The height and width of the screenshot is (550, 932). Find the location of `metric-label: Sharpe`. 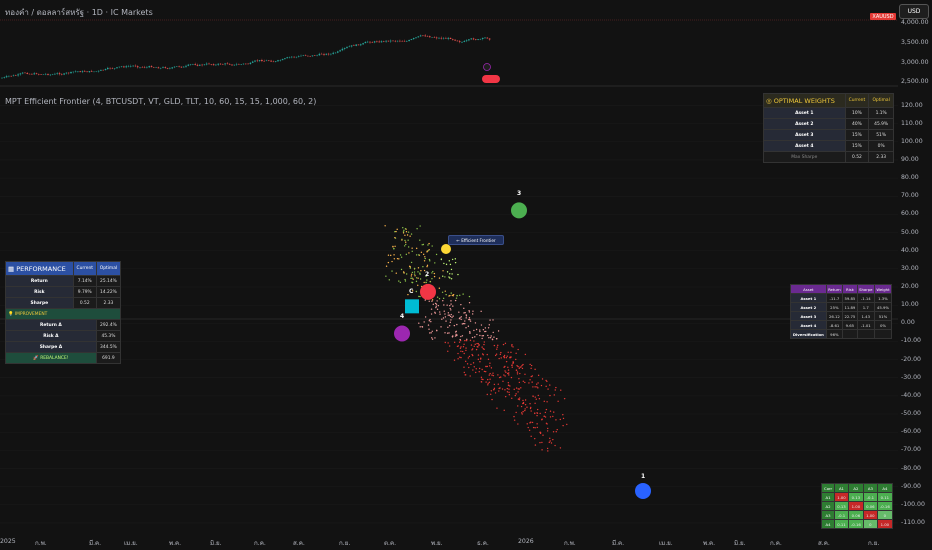

metric-label: Sharpe is located at coordinates (39, 303).